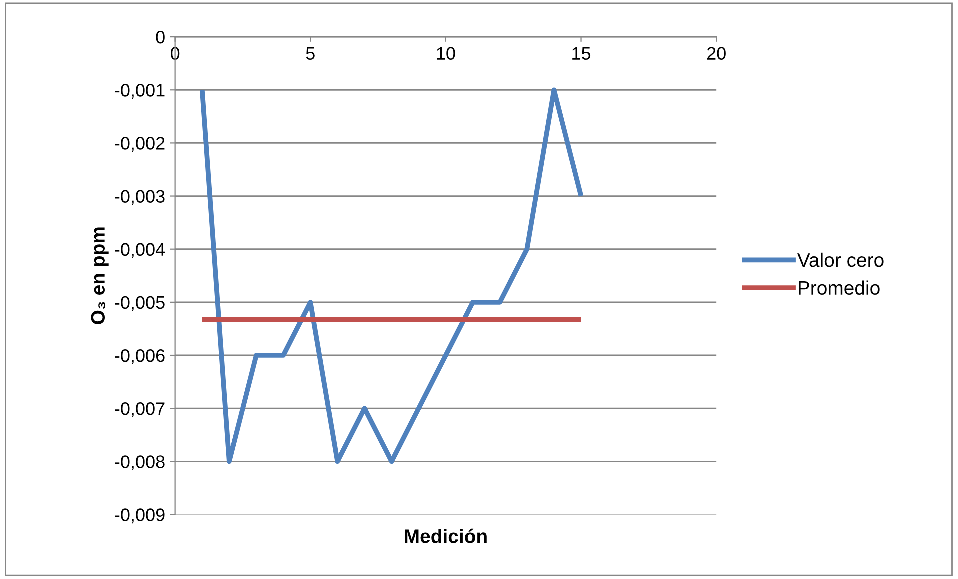  Describe the element at coordinates (140, 144) in the screenshot. I see `y-tick-label: -0,002` at that location.